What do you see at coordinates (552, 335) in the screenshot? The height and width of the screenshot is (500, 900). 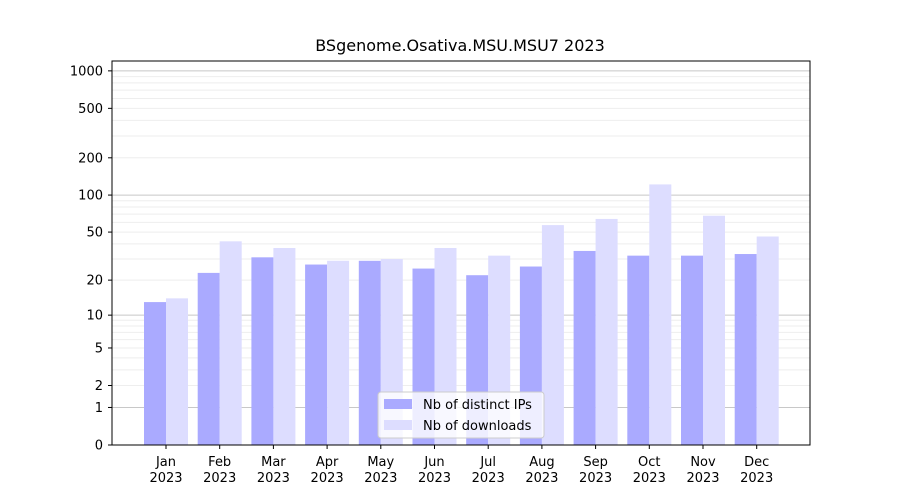 I see `bar-downloads-aug` at bounding box center [552, 335].